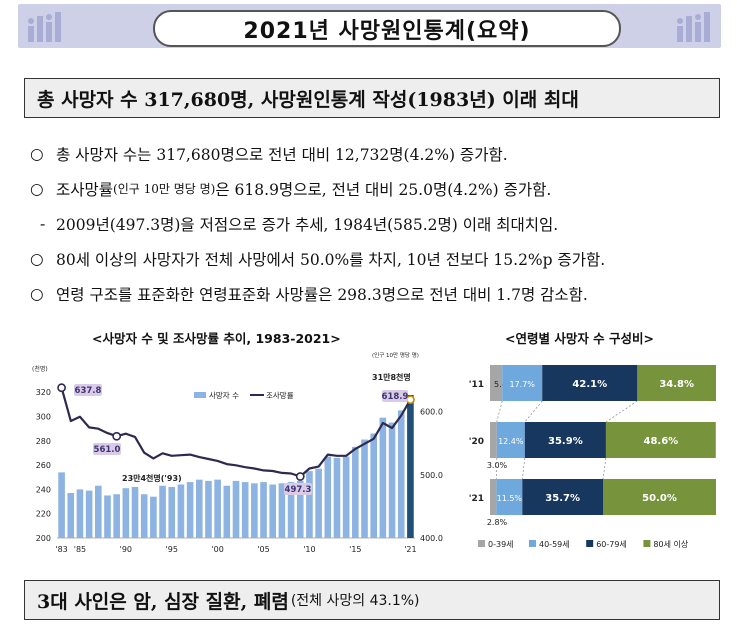 This screenshot has height=626, width=737. Describe the element at coordinates (693, 27) in the screenshot. I see `bar-graph-decoration-right` at that location.